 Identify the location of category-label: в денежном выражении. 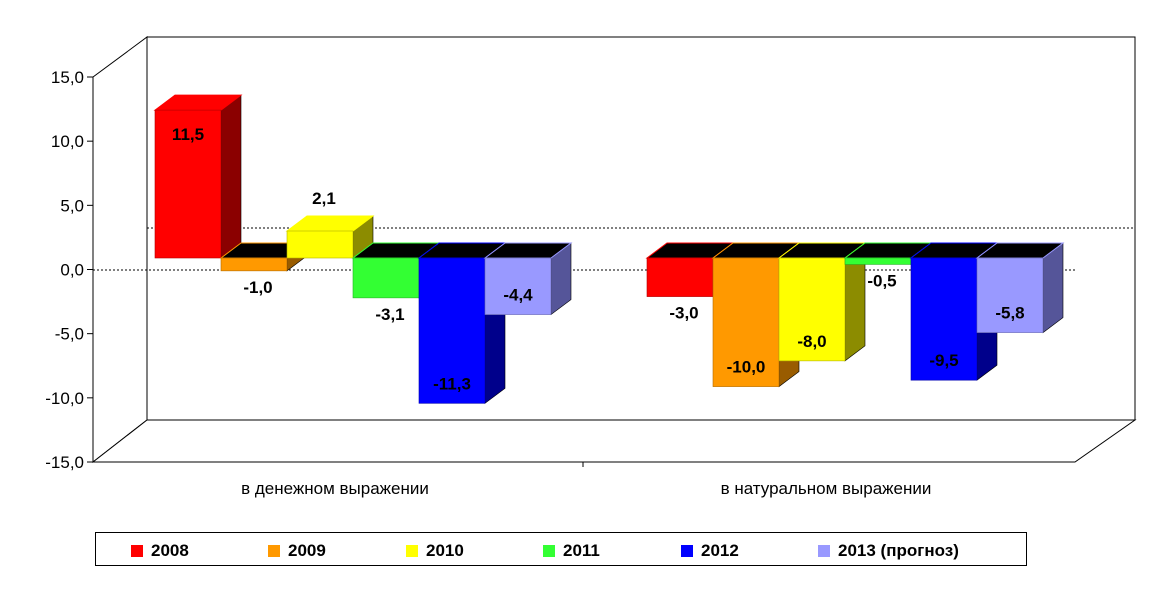
(335, 488).